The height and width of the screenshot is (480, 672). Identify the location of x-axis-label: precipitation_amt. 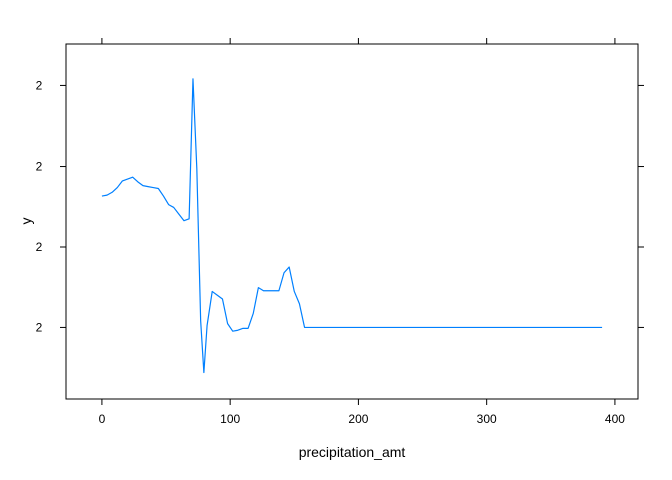
(352, 452).